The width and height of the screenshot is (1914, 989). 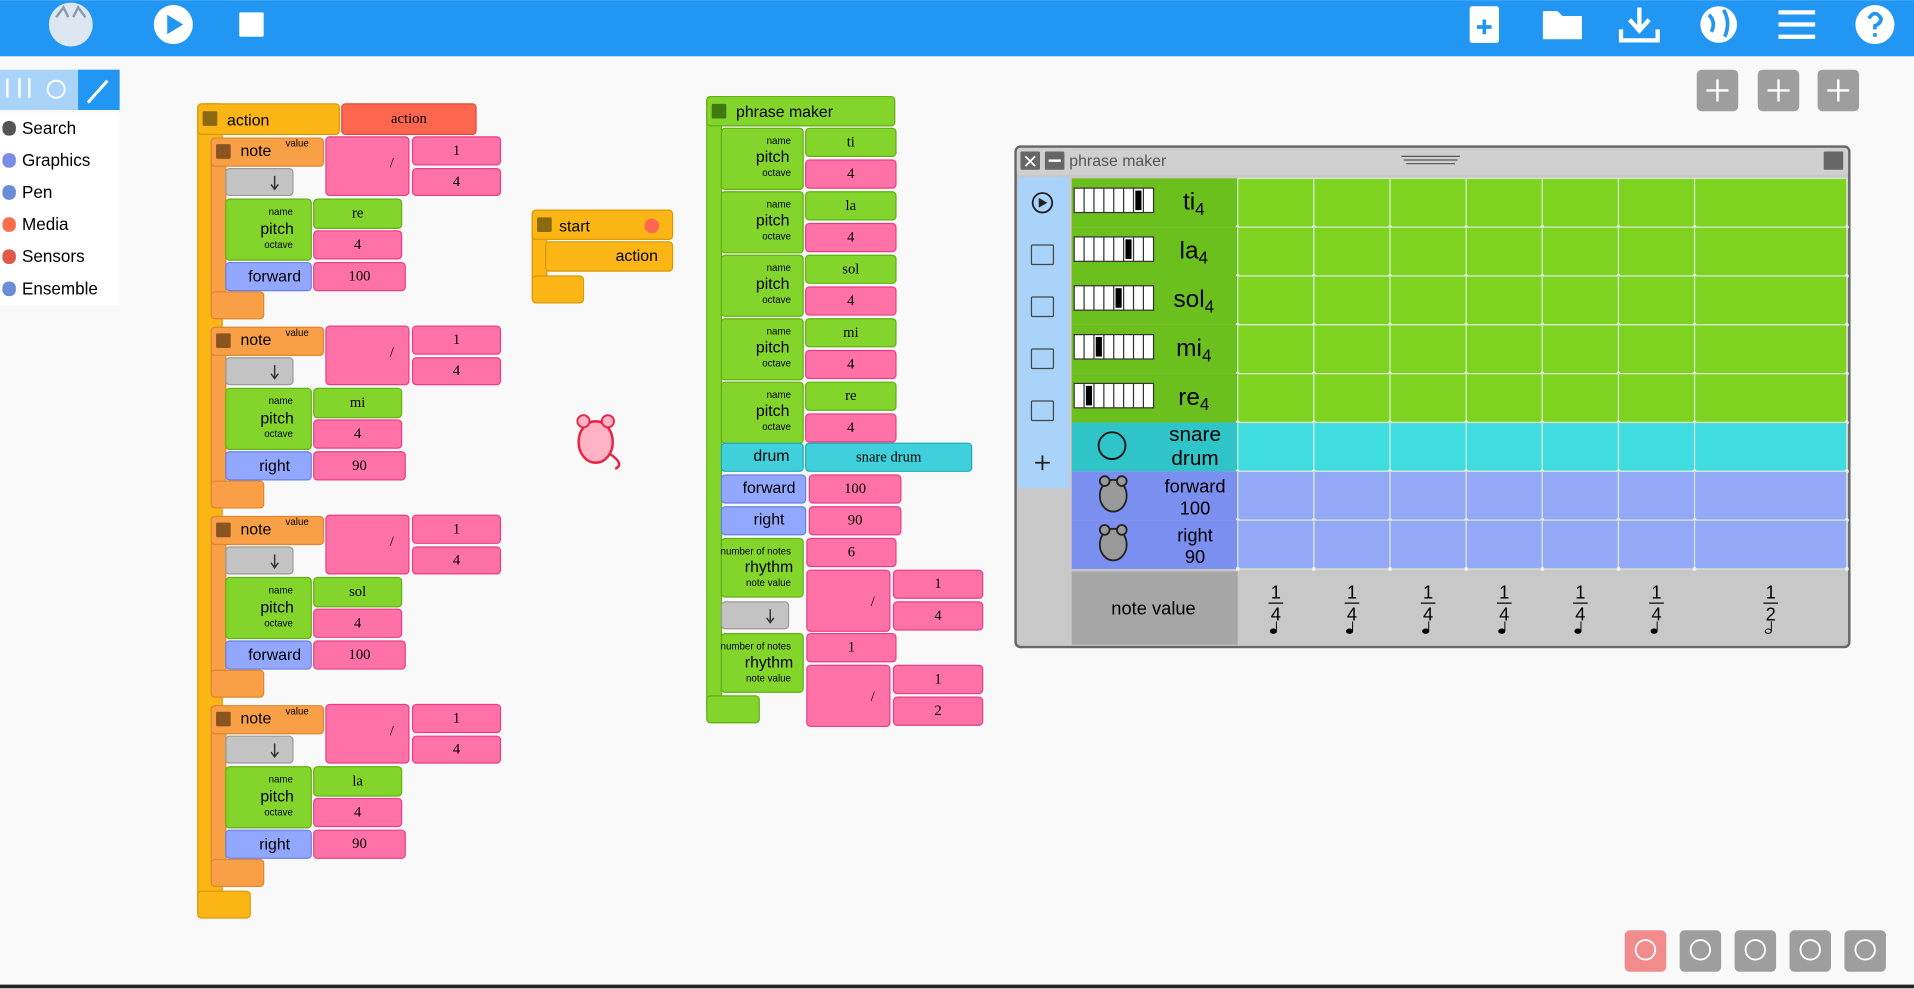 I want to click on palette-item: Search, so click(x=49, y=128).